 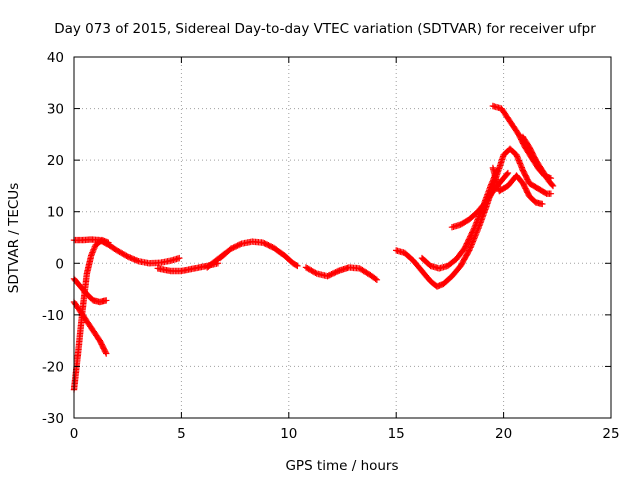 I want to click on y-tick-label: 30, so click(x=55, y=110).